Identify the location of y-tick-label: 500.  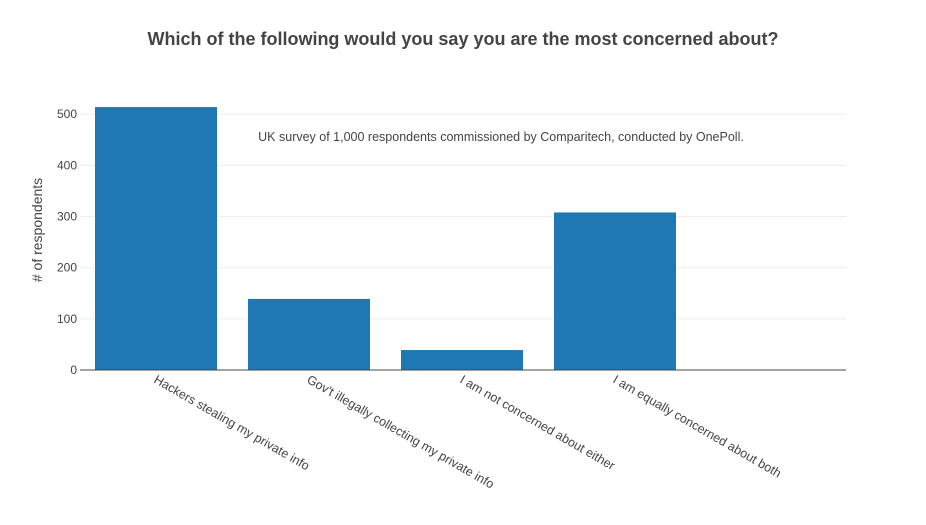
(67, 114).